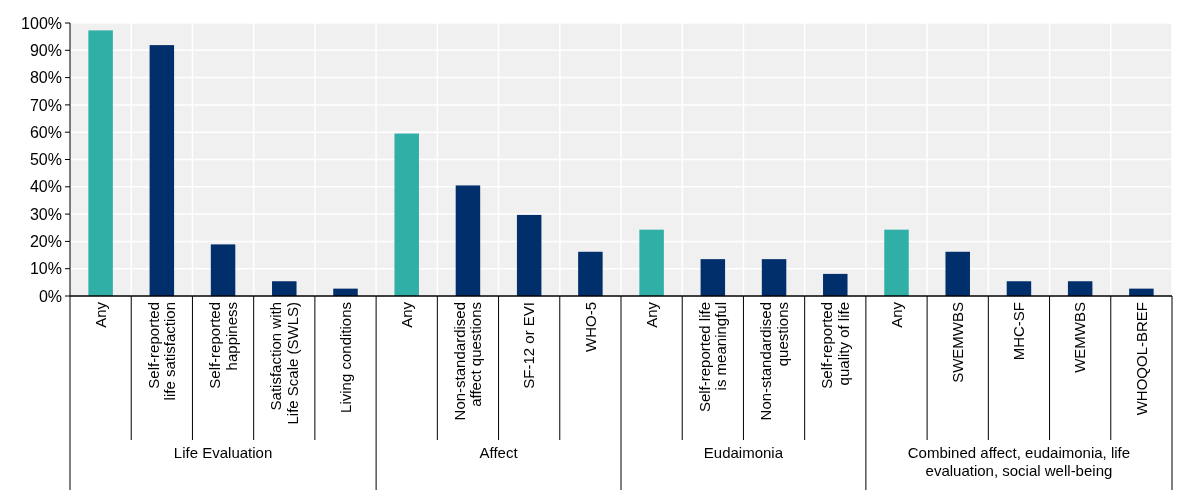 The height and width of the screenshot is (490, 1177). What do you see at coordinates (45, 105) in the screenshot?
I see `y-tick-label: 70%` at bounding box center [45, 105].